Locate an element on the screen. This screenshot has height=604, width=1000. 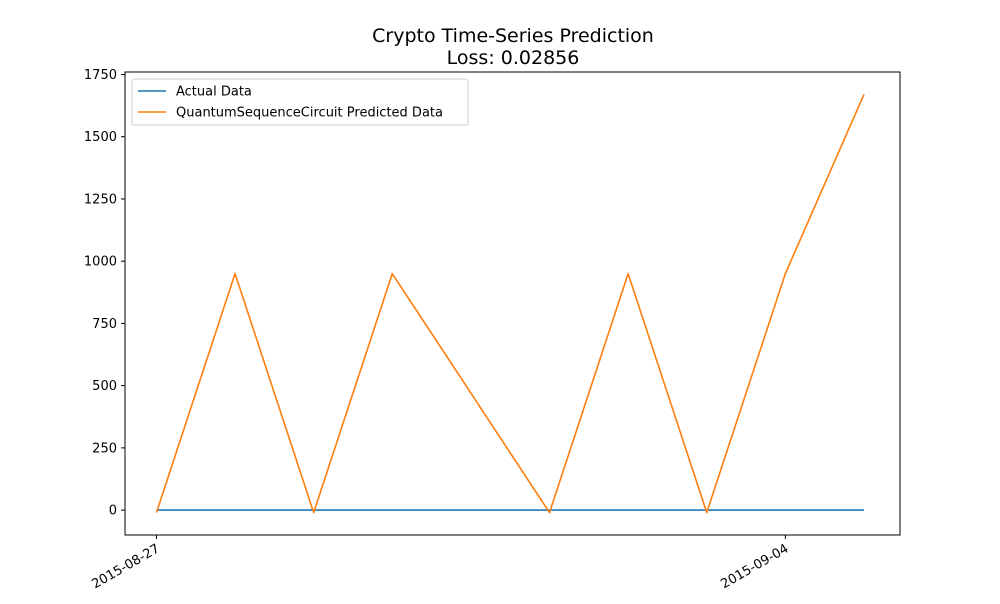
y-tick-label: 0 is located at coordinates (113, 511).